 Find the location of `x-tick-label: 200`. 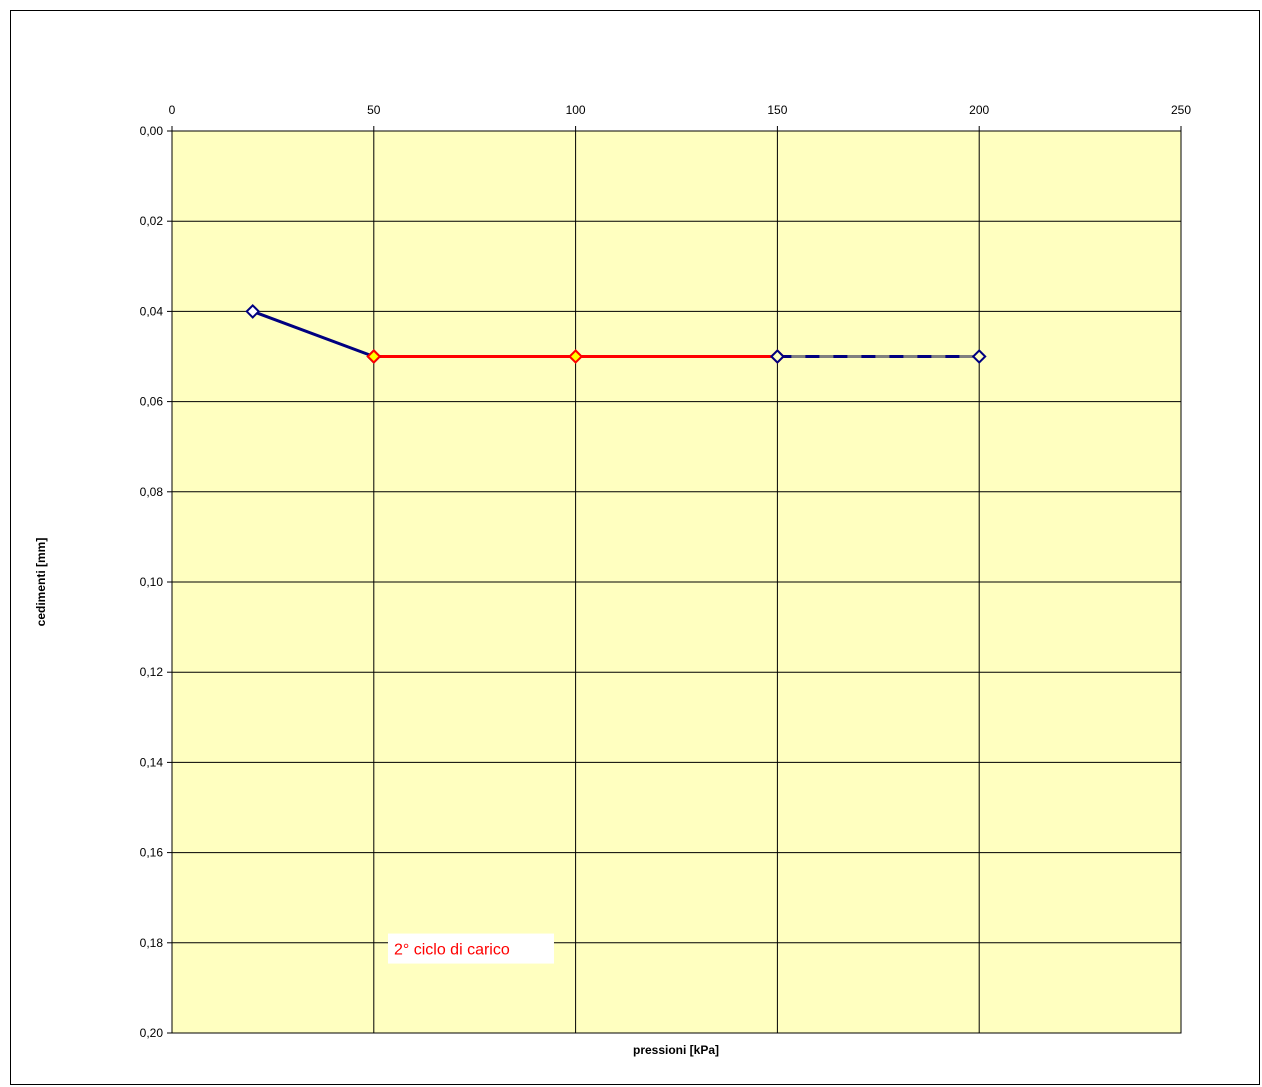

x-tick-label: 200 is located at coordinates (979, 110).